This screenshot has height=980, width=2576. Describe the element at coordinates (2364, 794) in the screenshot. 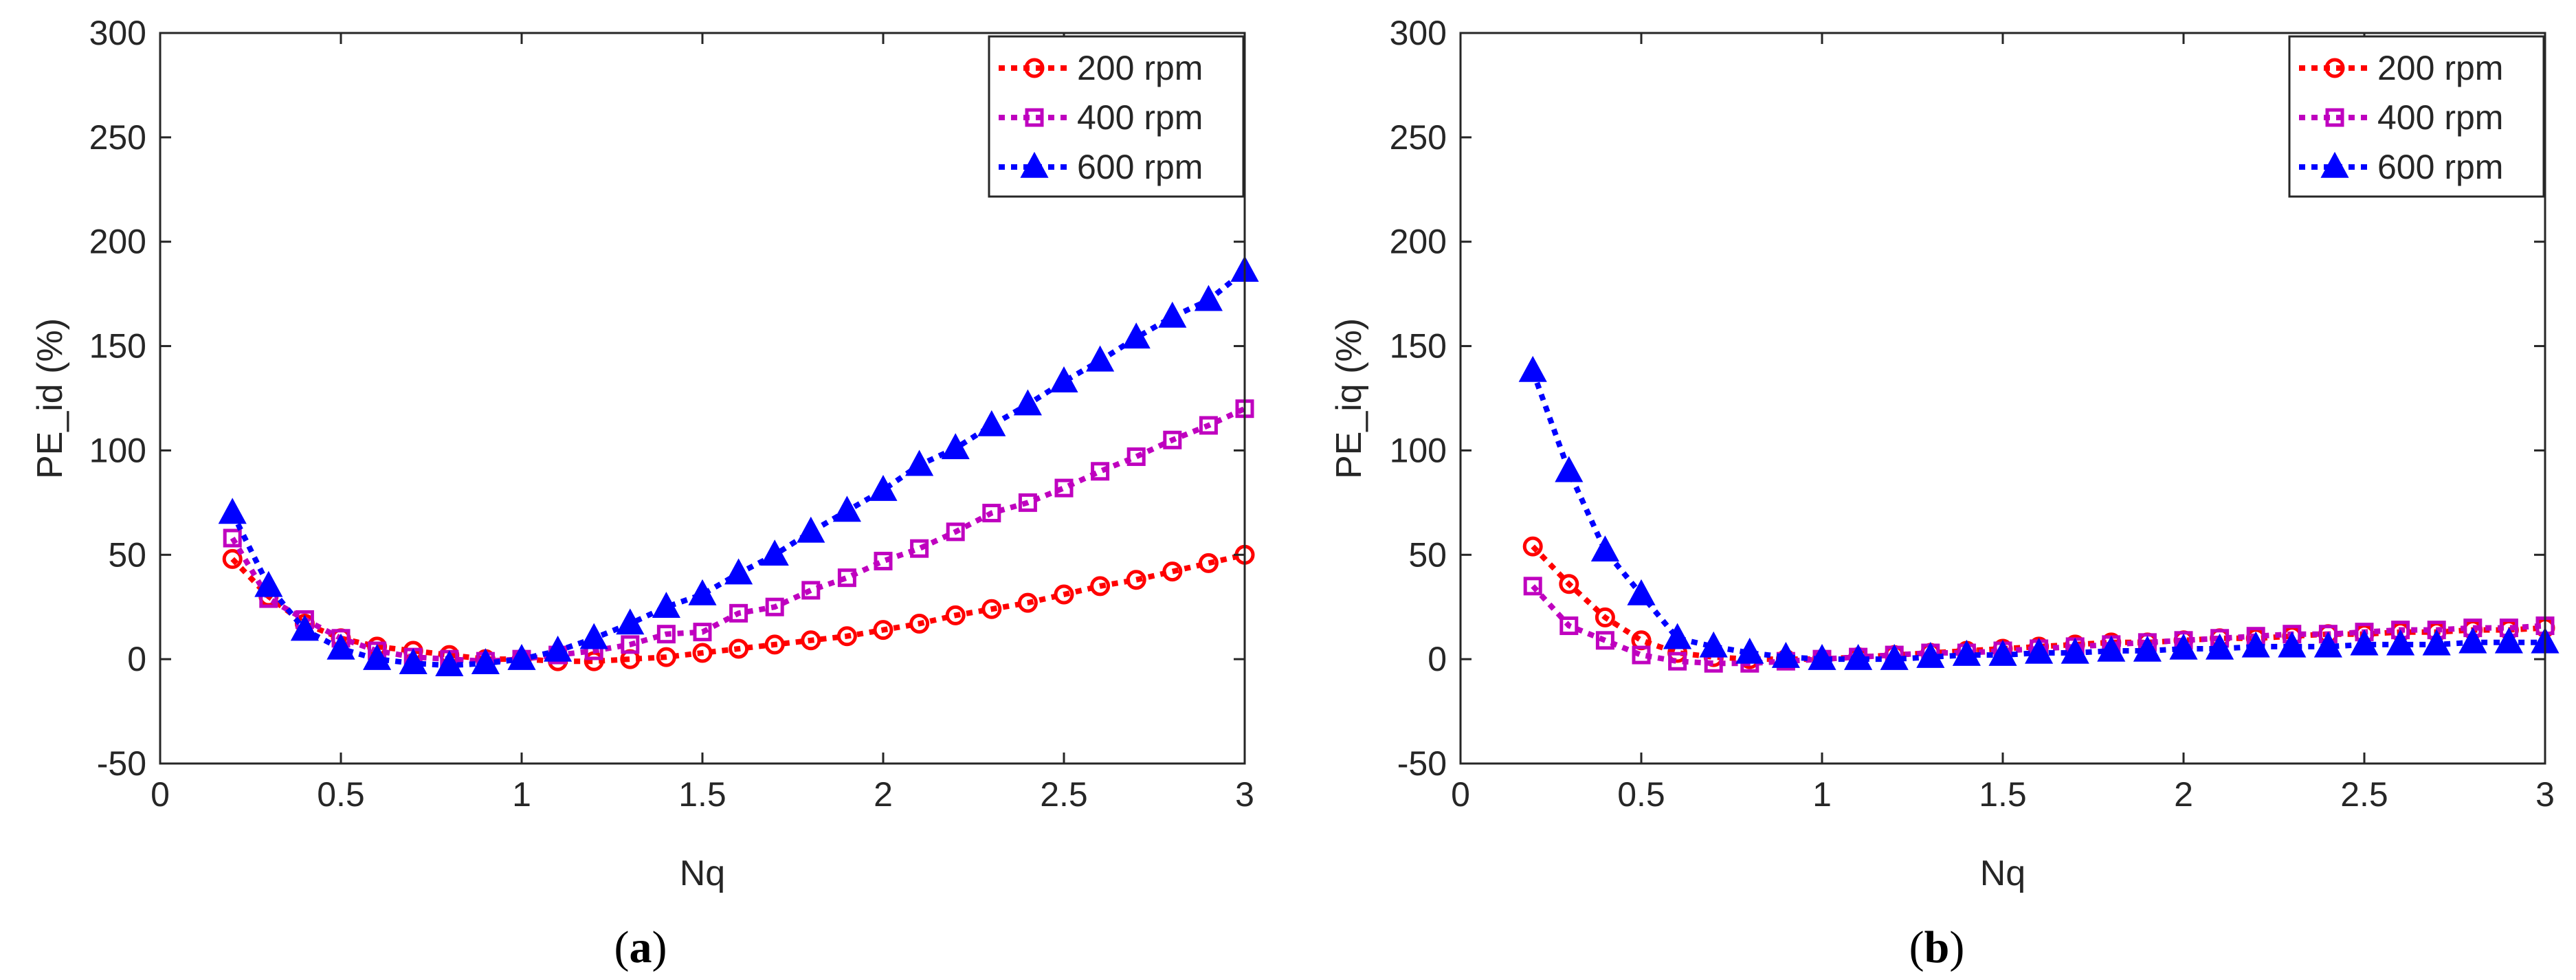

I see `x-tick-label: 2.5` at that location.